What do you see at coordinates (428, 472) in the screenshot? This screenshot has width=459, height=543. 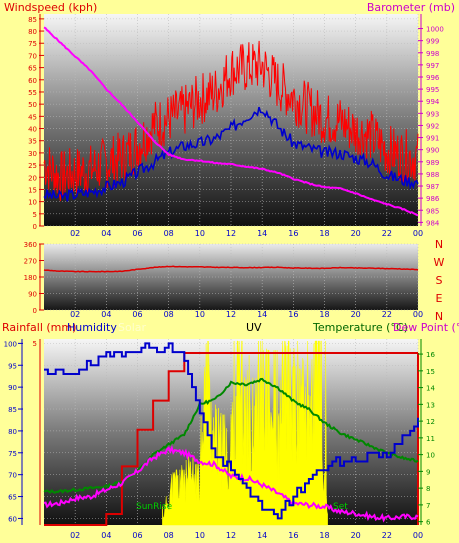 I see `temperature-tick-label: 9` at bounding box center [428, 472].